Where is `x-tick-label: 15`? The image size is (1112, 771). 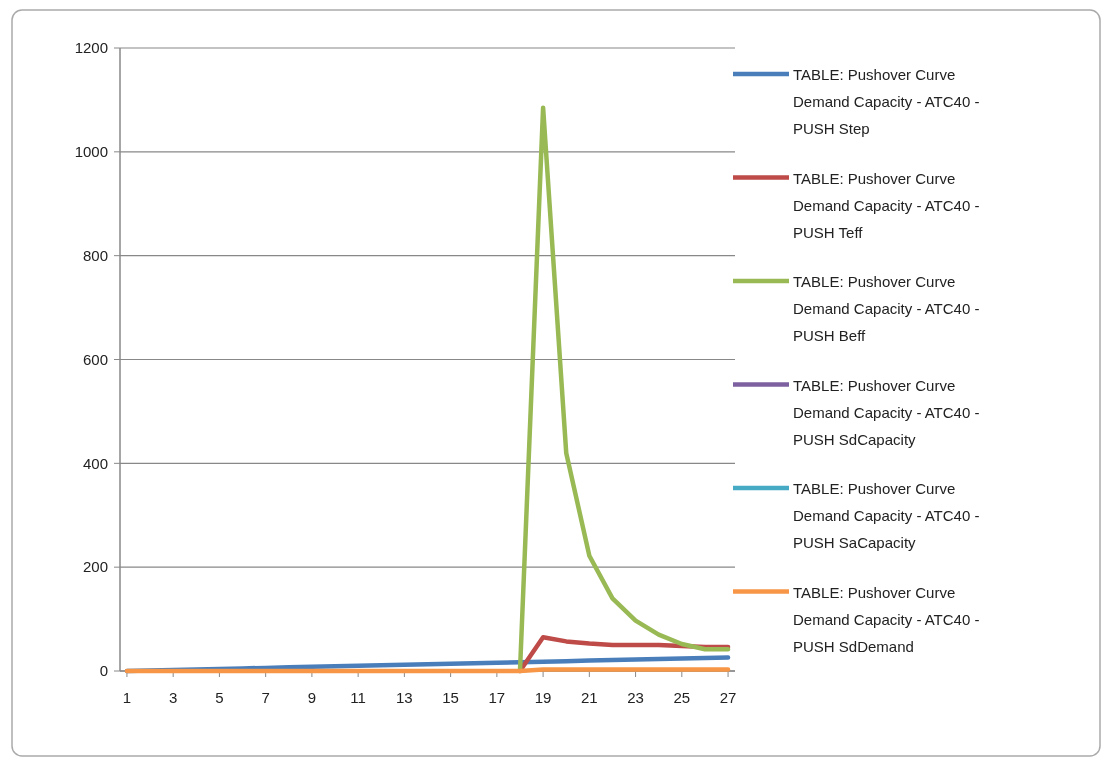 x-tick-label: 15 is located at coordinates (450, 697).